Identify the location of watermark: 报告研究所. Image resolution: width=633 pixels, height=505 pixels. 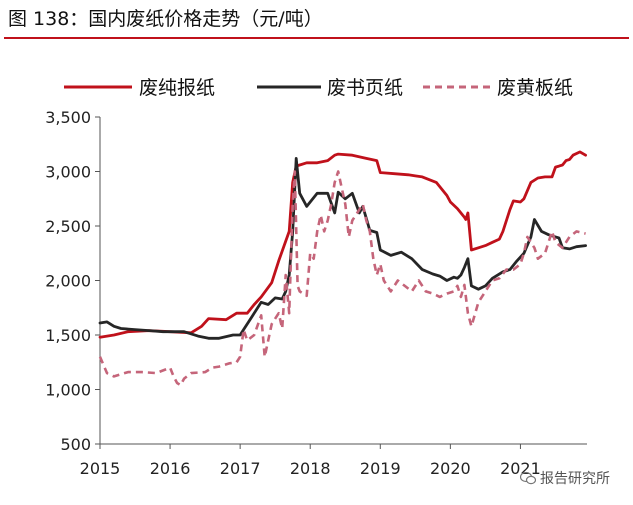
(565, 478).